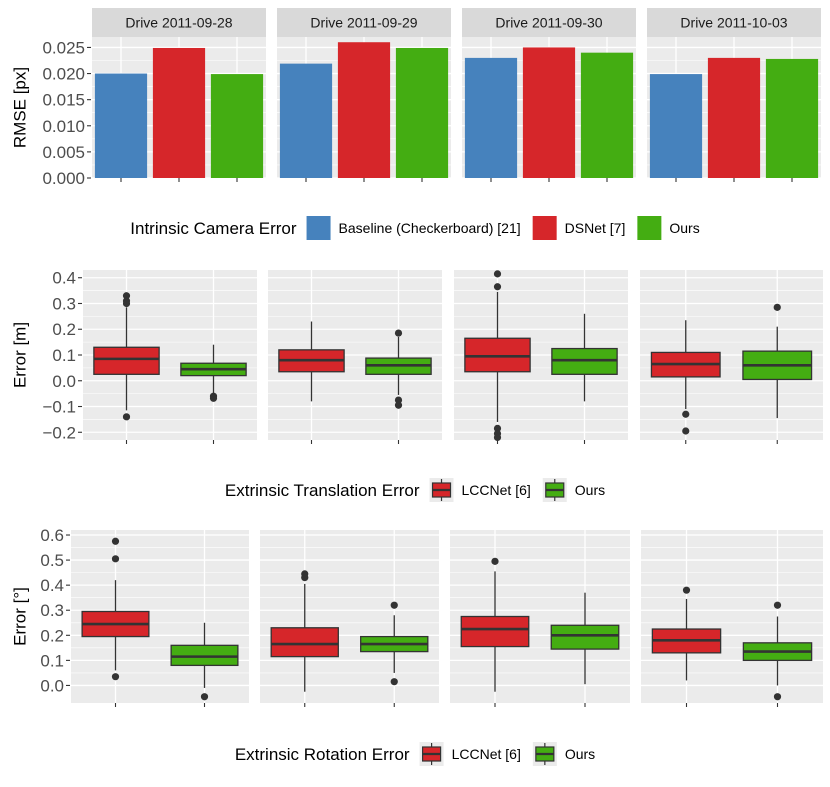 The width and height of the screenshot is (830, 787). Describe the element at coordinates (52, 560) in the screenshot. I see `y-tick-label: 0.5` at that location.